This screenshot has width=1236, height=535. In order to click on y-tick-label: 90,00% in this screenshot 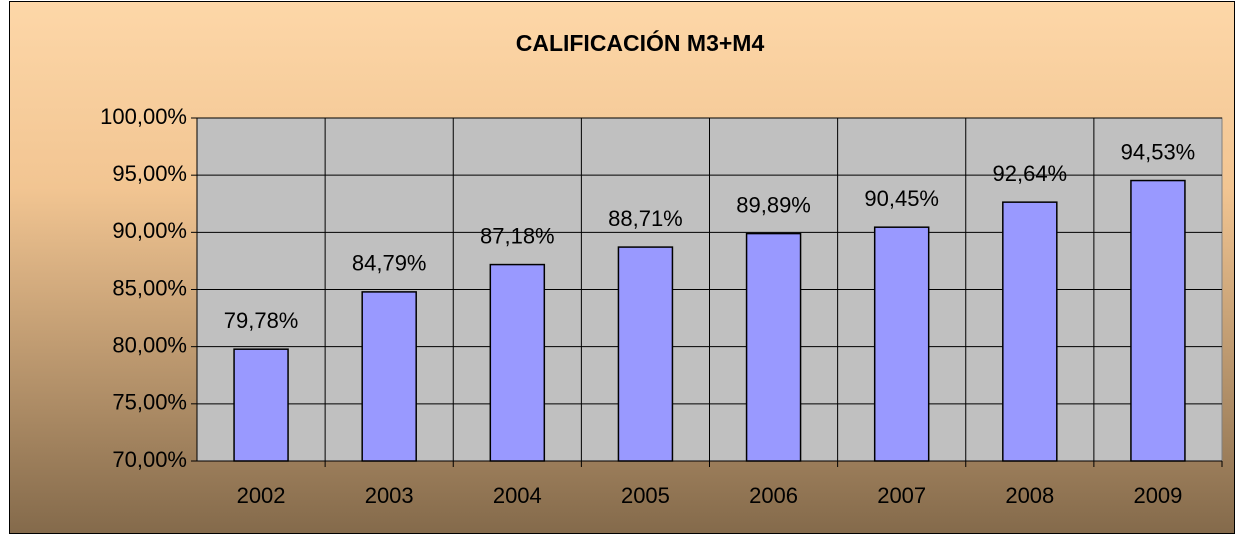, I will do `click(149, 230)`.